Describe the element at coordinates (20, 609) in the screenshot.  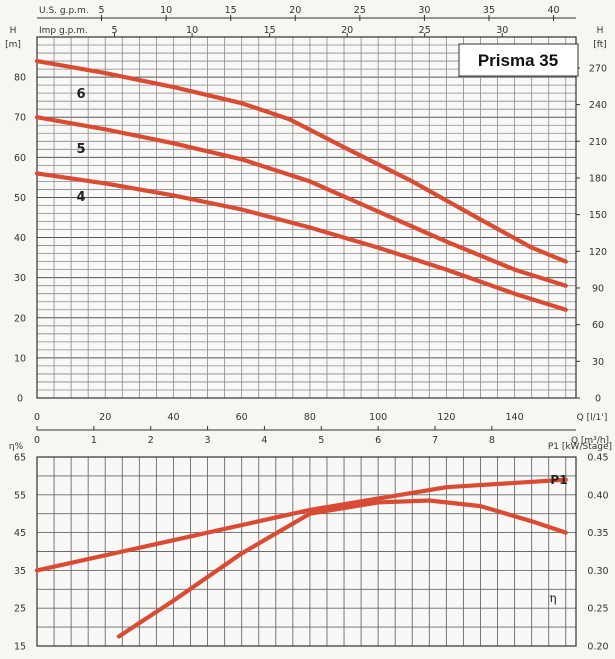
I see `eta-tick-label: 25` at that location.